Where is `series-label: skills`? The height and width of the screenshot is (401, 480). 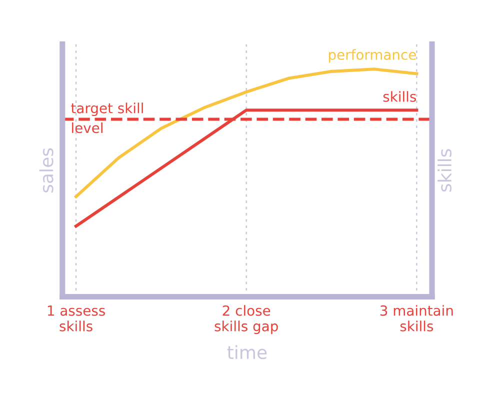 series-label: skills is located at coordinates (399, 96).